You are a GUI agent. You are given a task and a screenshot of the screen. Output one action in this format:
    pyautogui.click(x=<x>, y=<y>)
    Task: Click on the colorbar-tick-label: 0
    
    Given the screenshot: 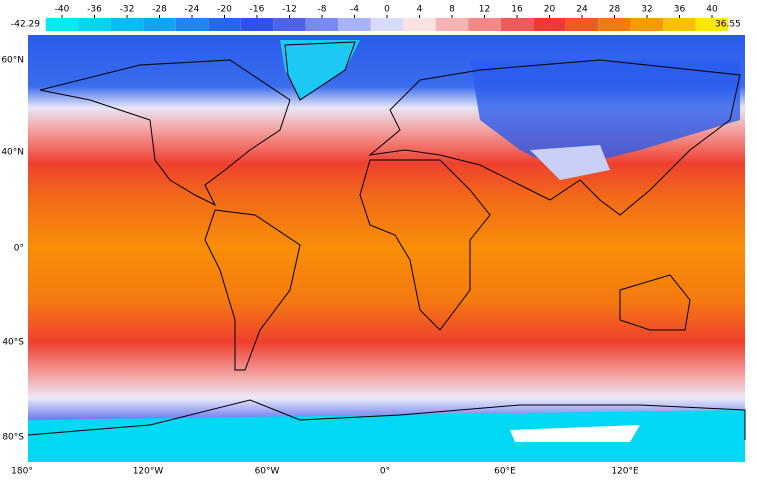 What is the action you would take?
    pyautogui.click(x=387, y=10)
    